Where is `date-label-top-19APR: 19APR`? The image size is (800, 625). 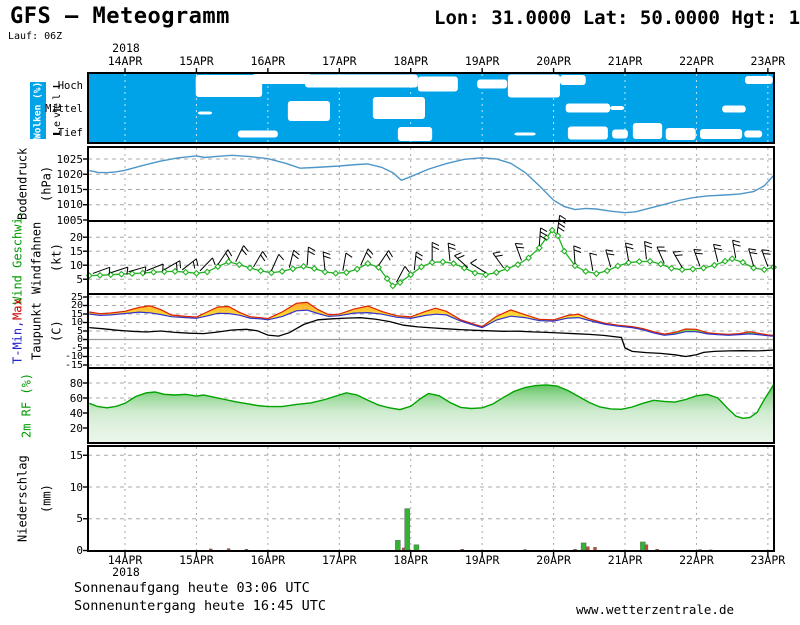
date-label-top-19APR: 19APR is located at coordinates (482, 61).